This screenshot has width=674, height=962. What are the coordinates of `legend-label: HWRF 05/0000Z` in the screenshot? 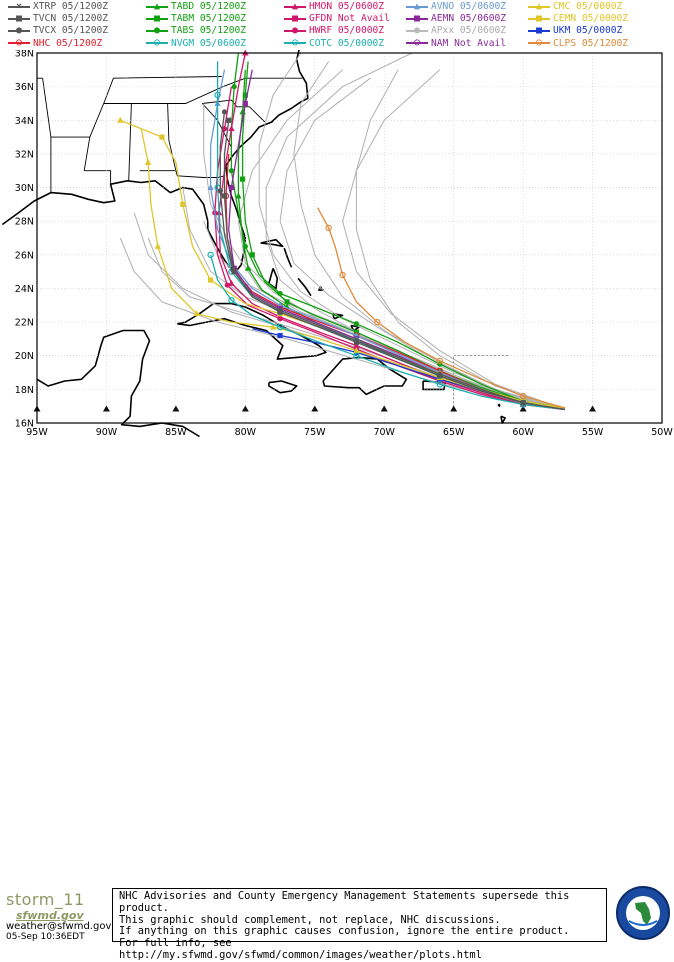 It's located at (347, 31).